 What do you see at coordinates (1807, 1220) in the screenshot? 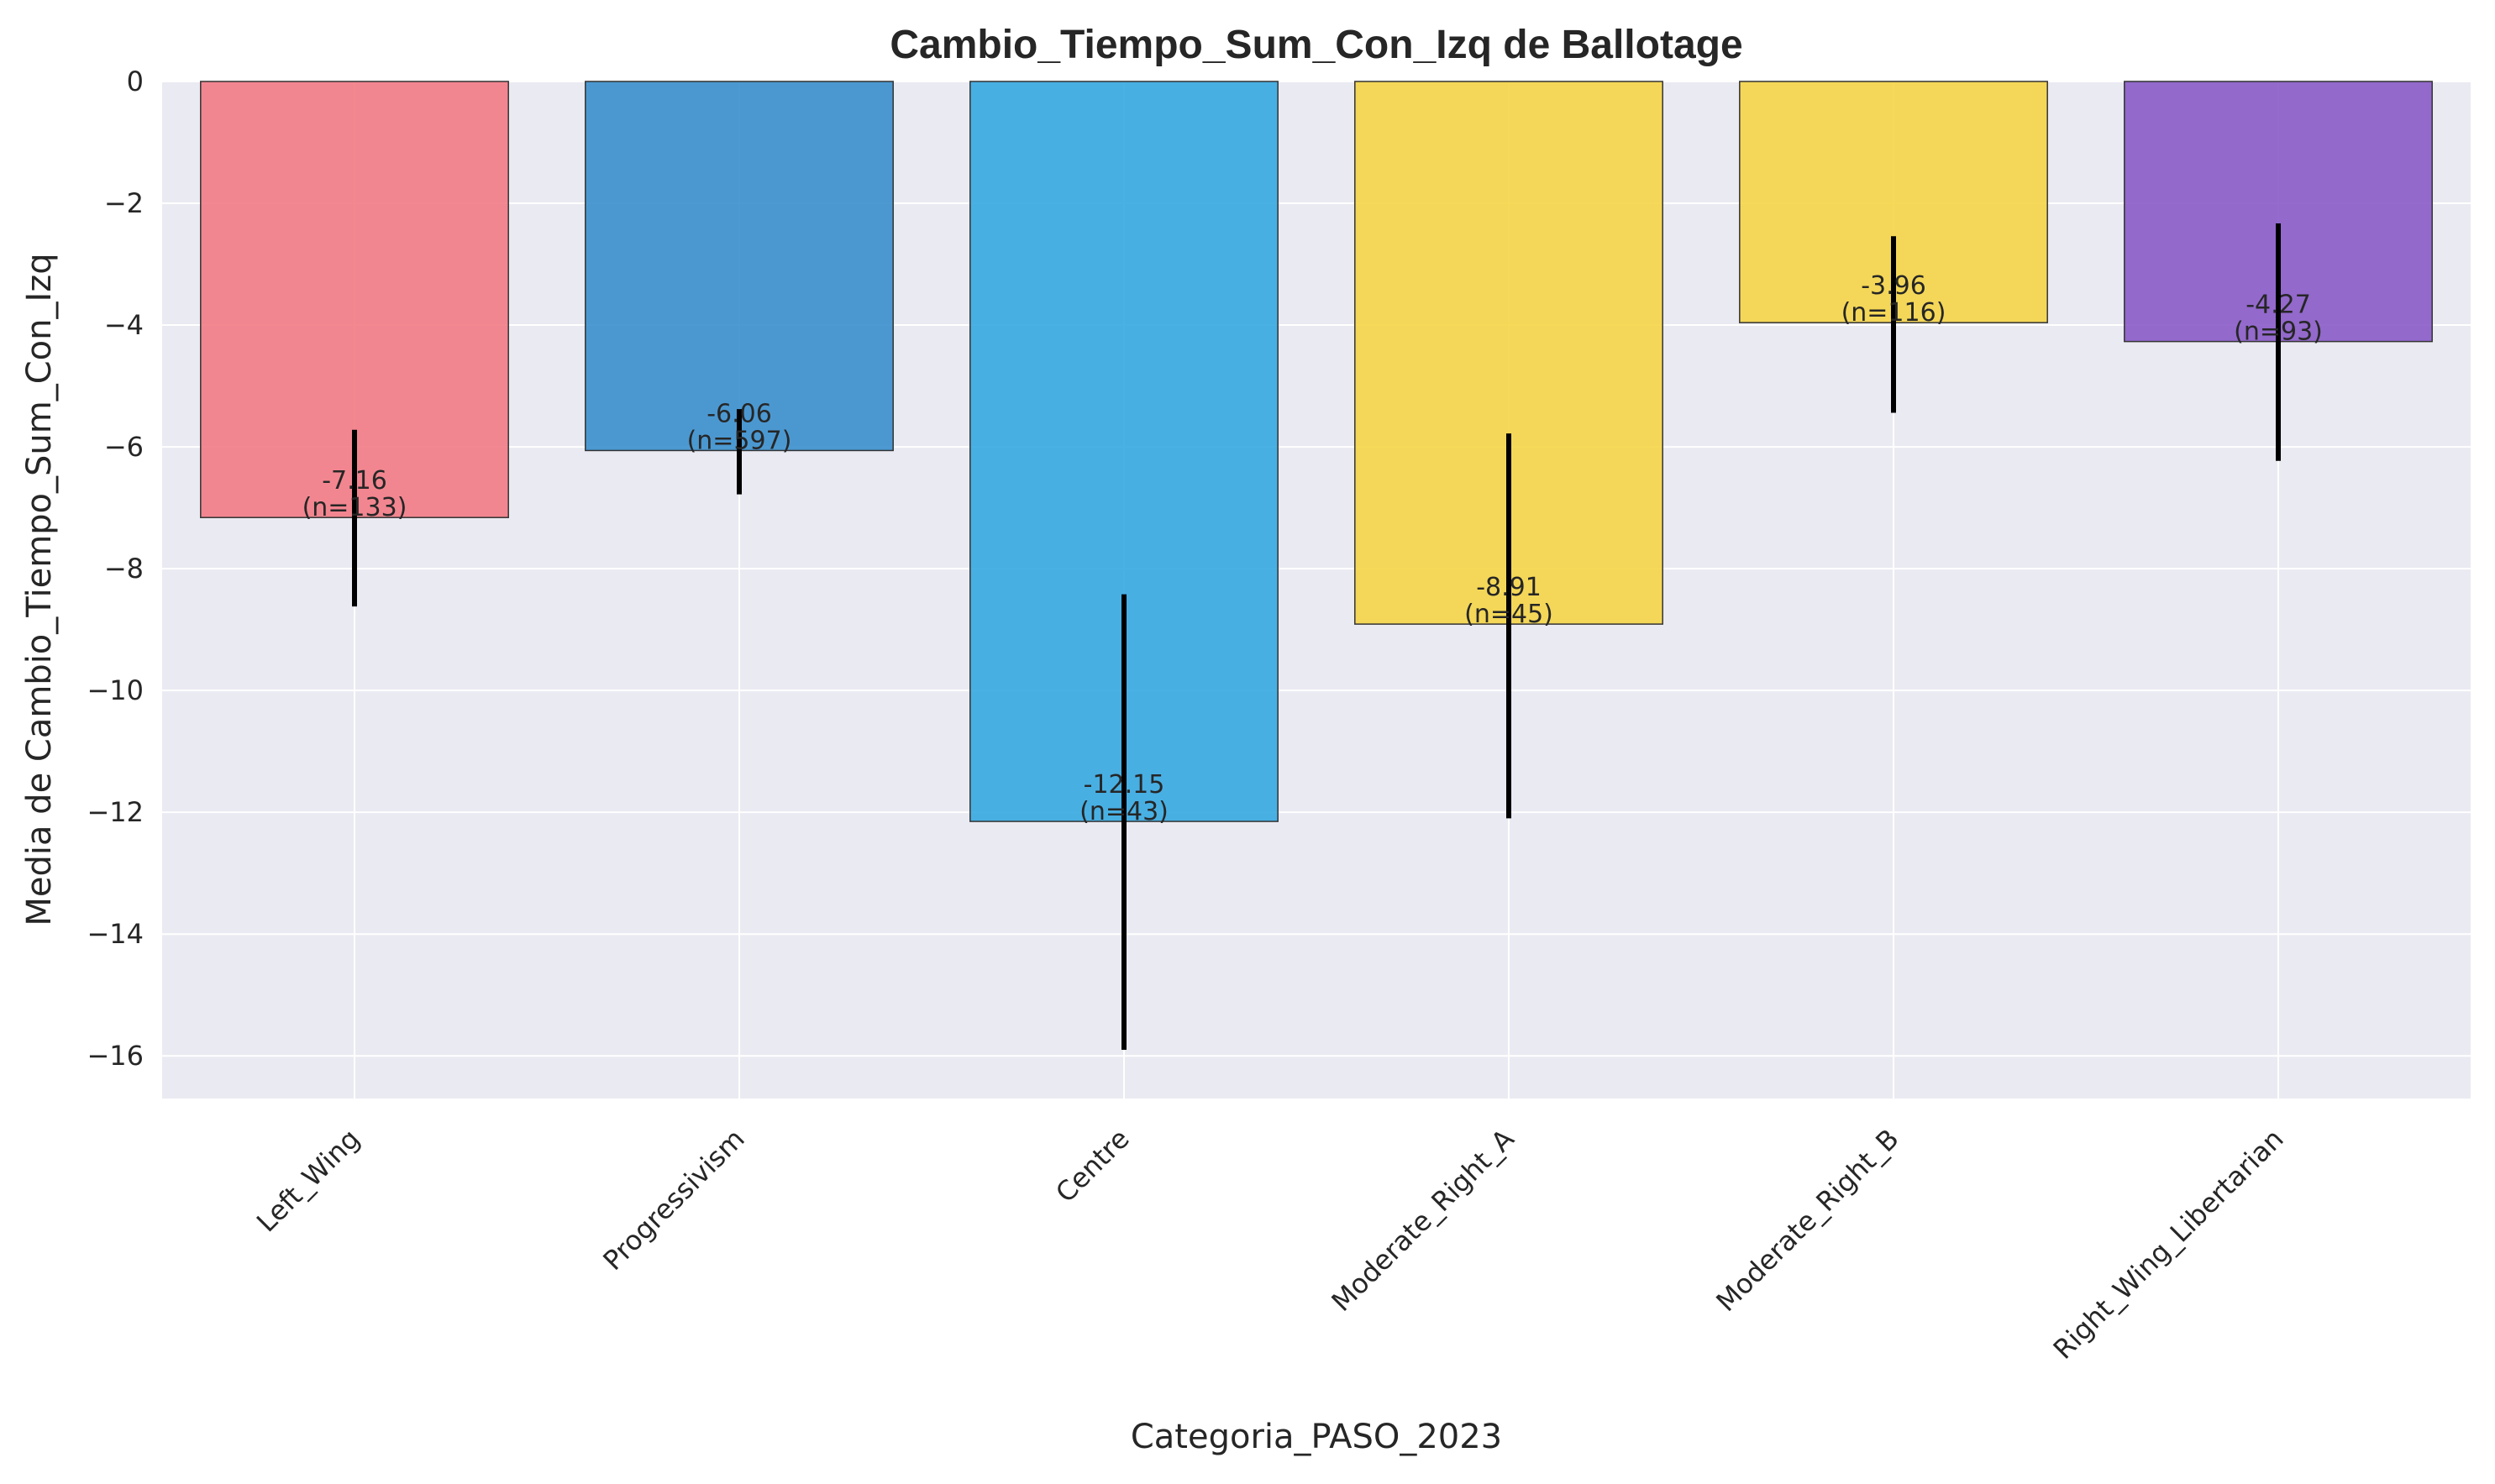
I see `x-tick-label: Moderate_Right_B` at bounding box center [1807, 1220].